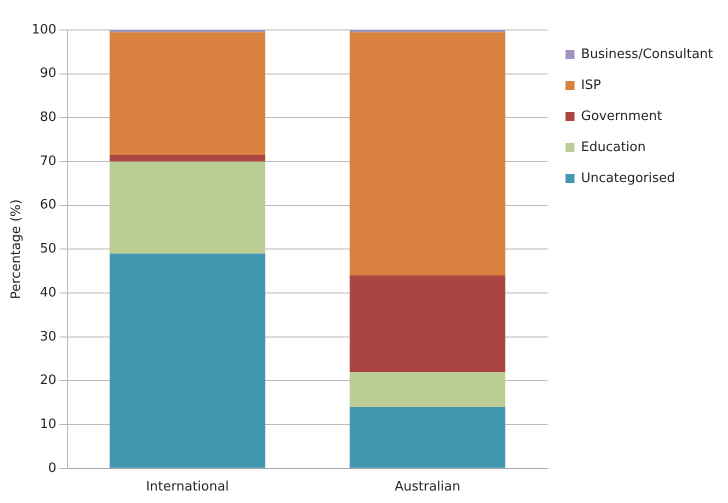  Describe the element at coordinates (628, 178) in the screenshot. I see `legend-label: Uncategorised` at that location.